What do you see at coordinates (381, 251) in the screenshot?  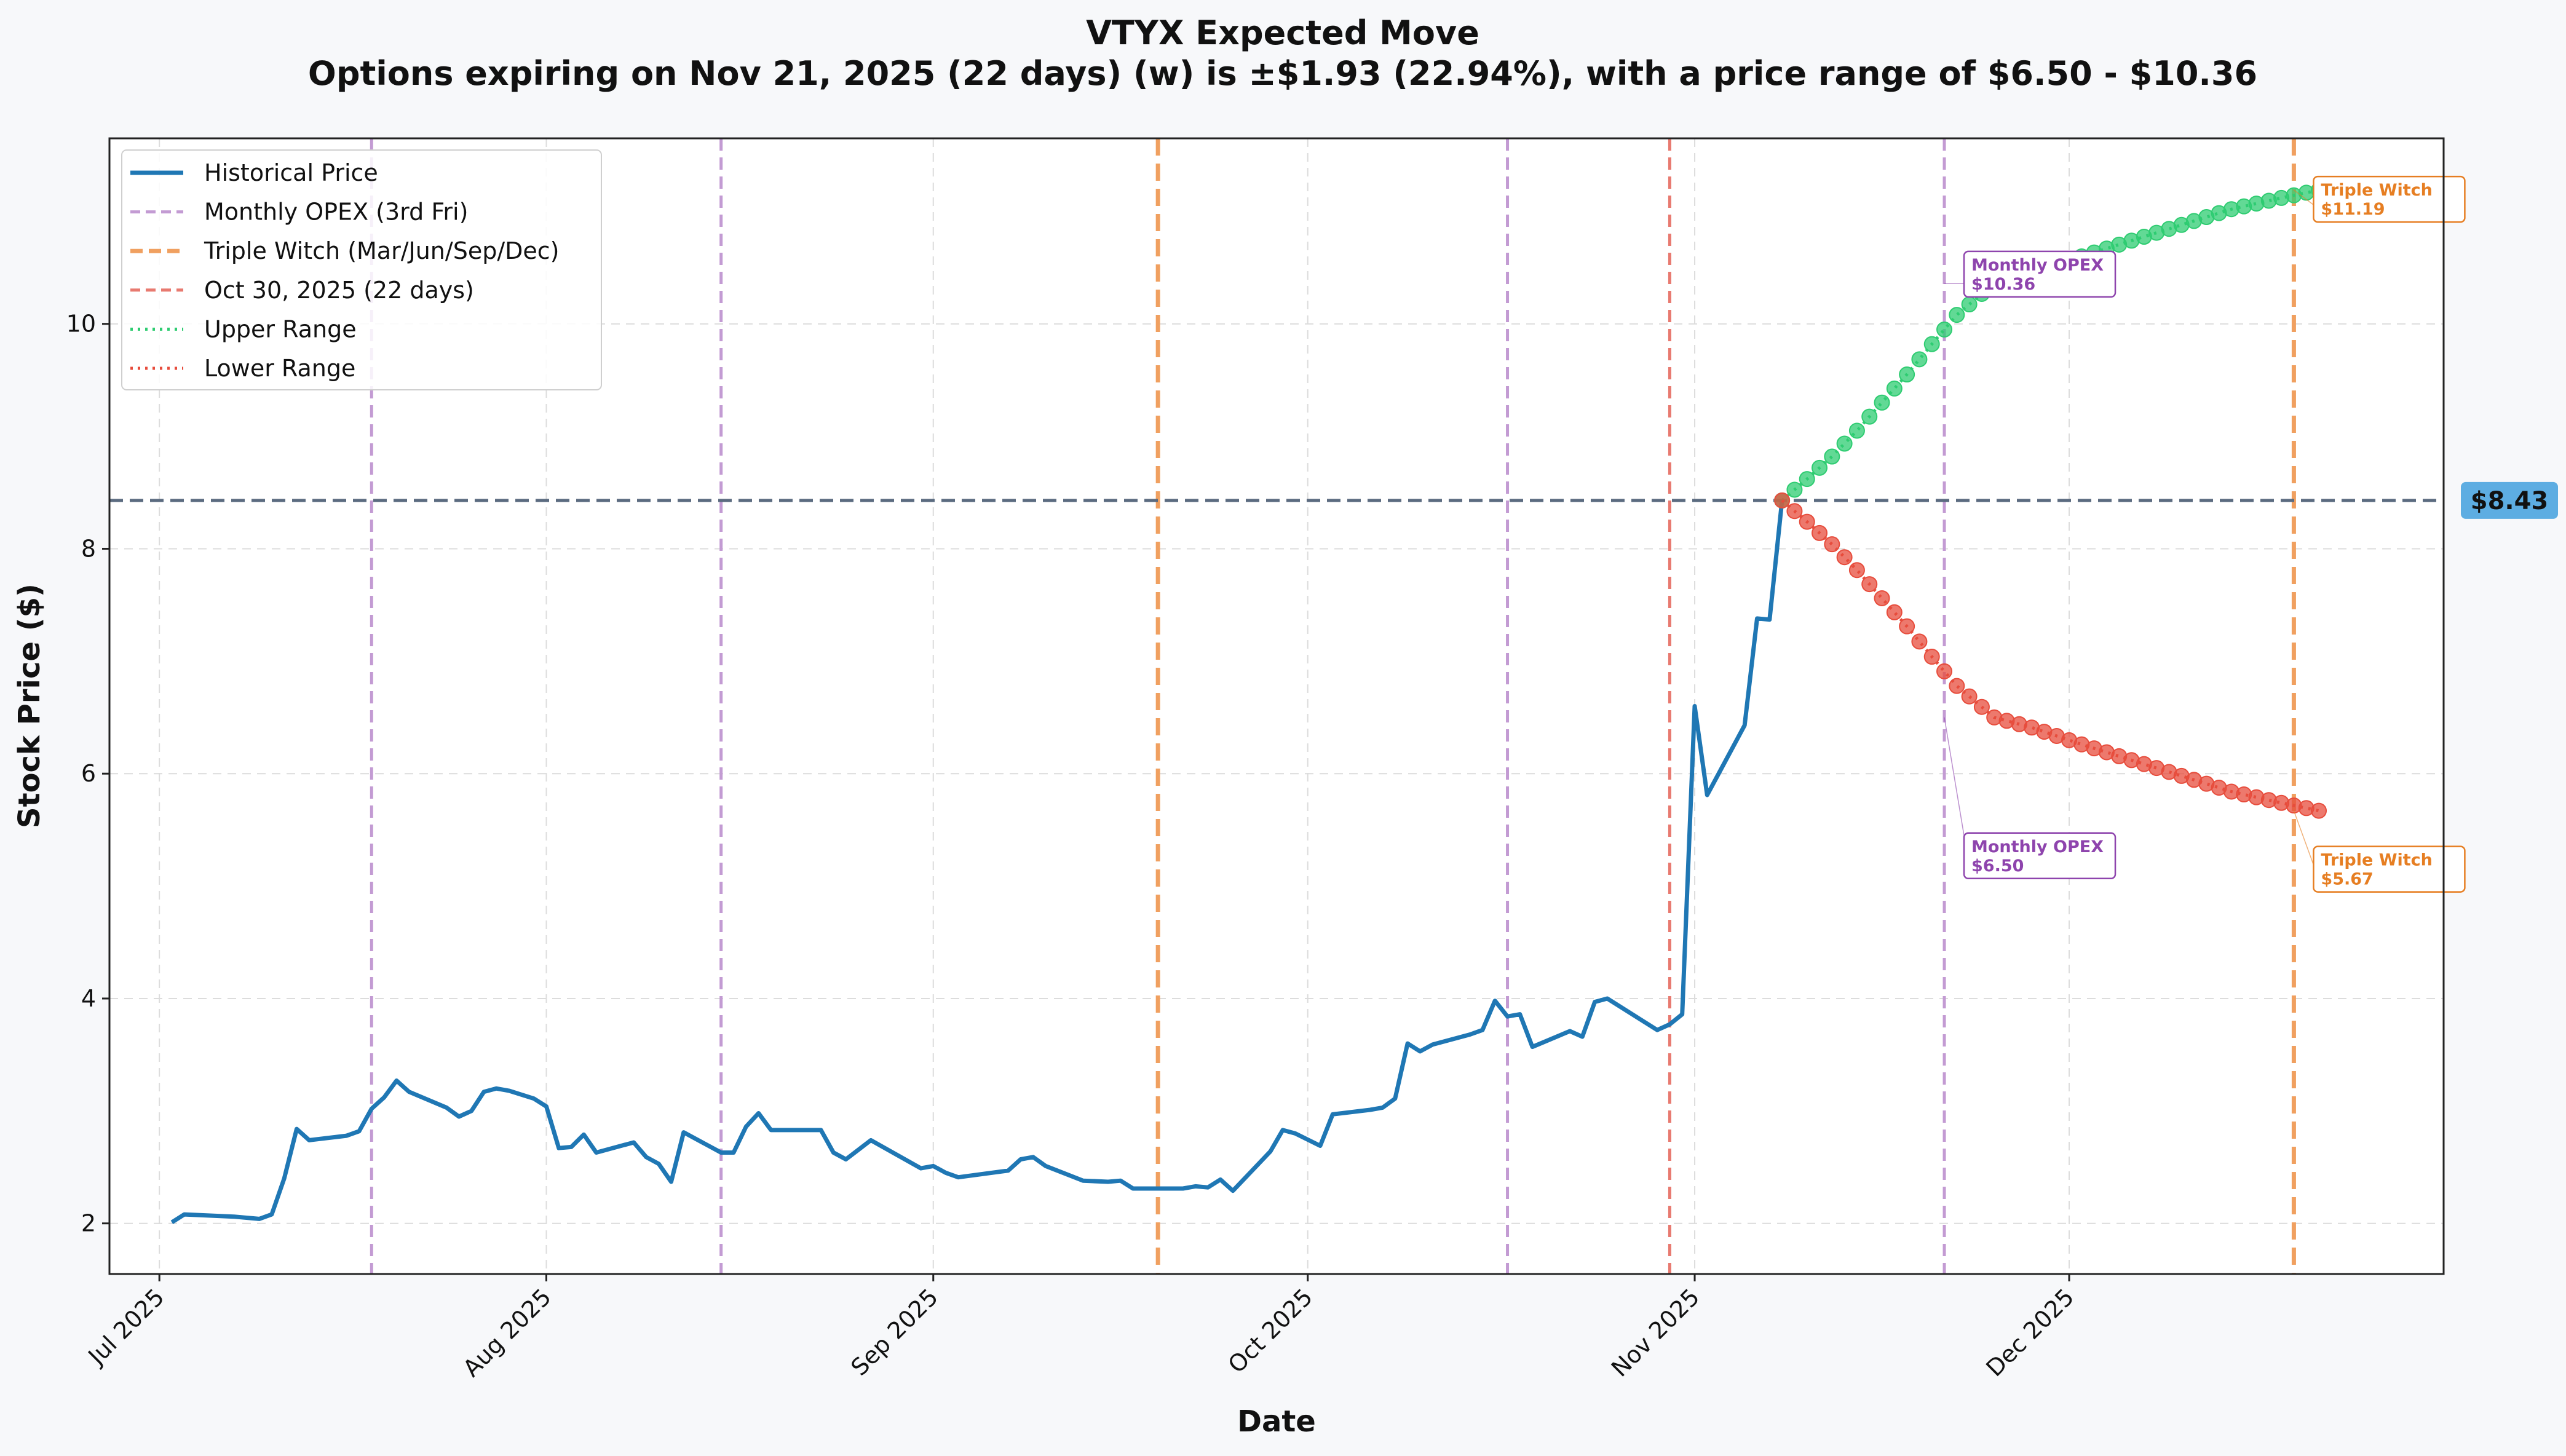 I see `legend-label: Triple Witch (Mar/Jun/Sep/Dec)` at bounding box center [381, 251].